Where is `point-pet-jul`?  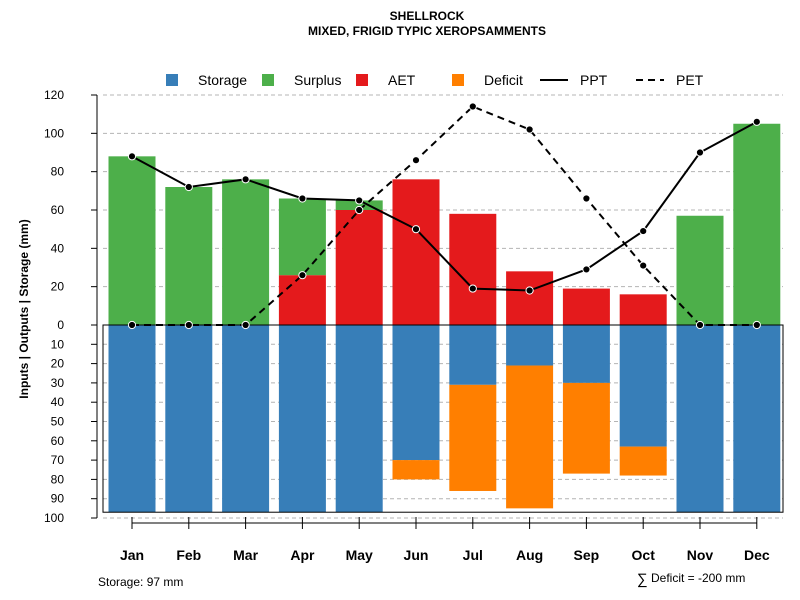
point-pet-jul is located at coordinates (472, 106).